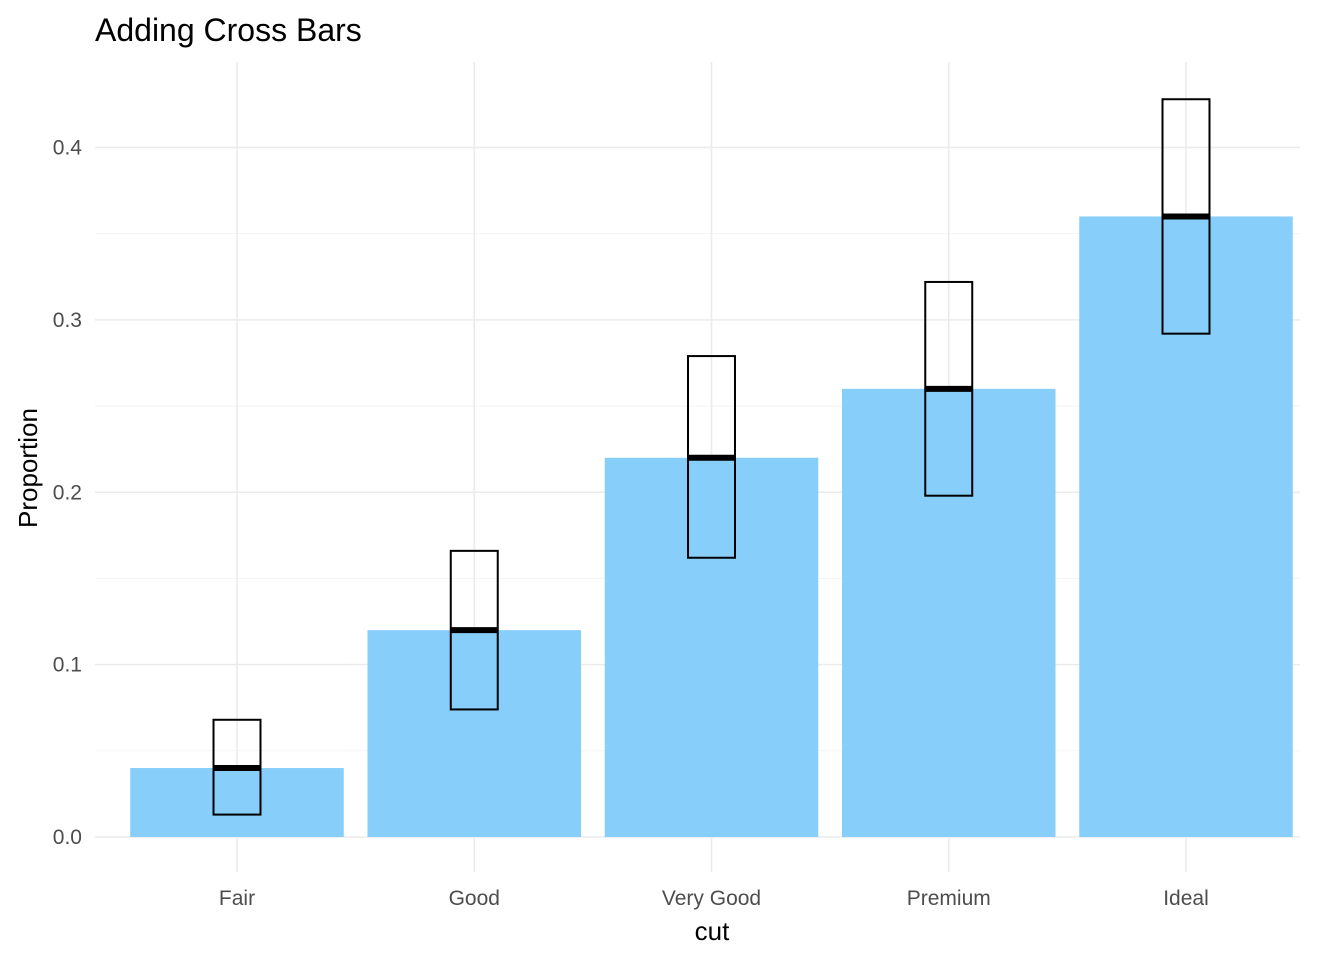 The width and height of the screenshot is (1344, 960). I want to click on bar-very-good, so click(711, 647).